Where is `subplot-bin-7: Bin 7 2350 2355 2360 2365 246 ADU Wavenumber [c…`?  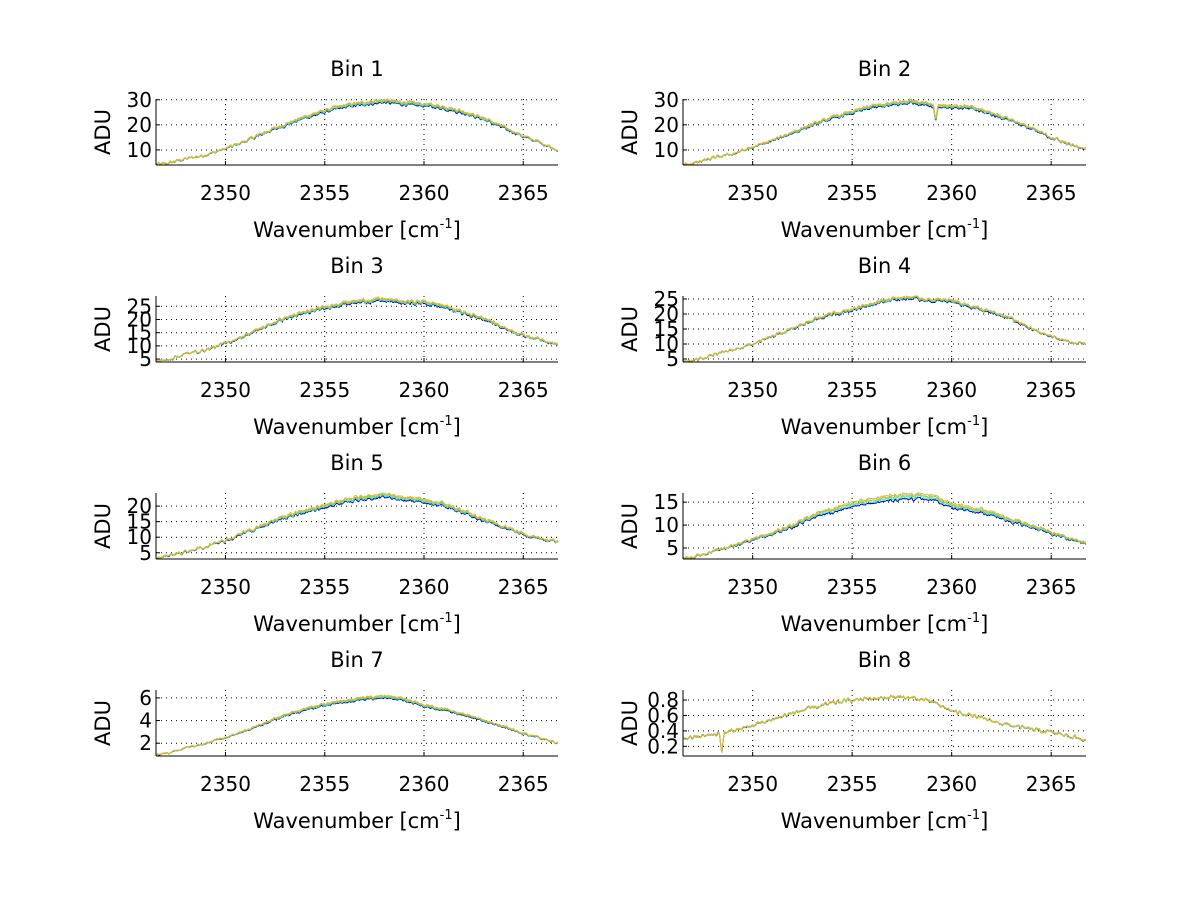
subplot-bin-7: Bin 7 2350 2355 2360 2365 246 ADU Wavenumber [c… is located at coordinates (325, 740).